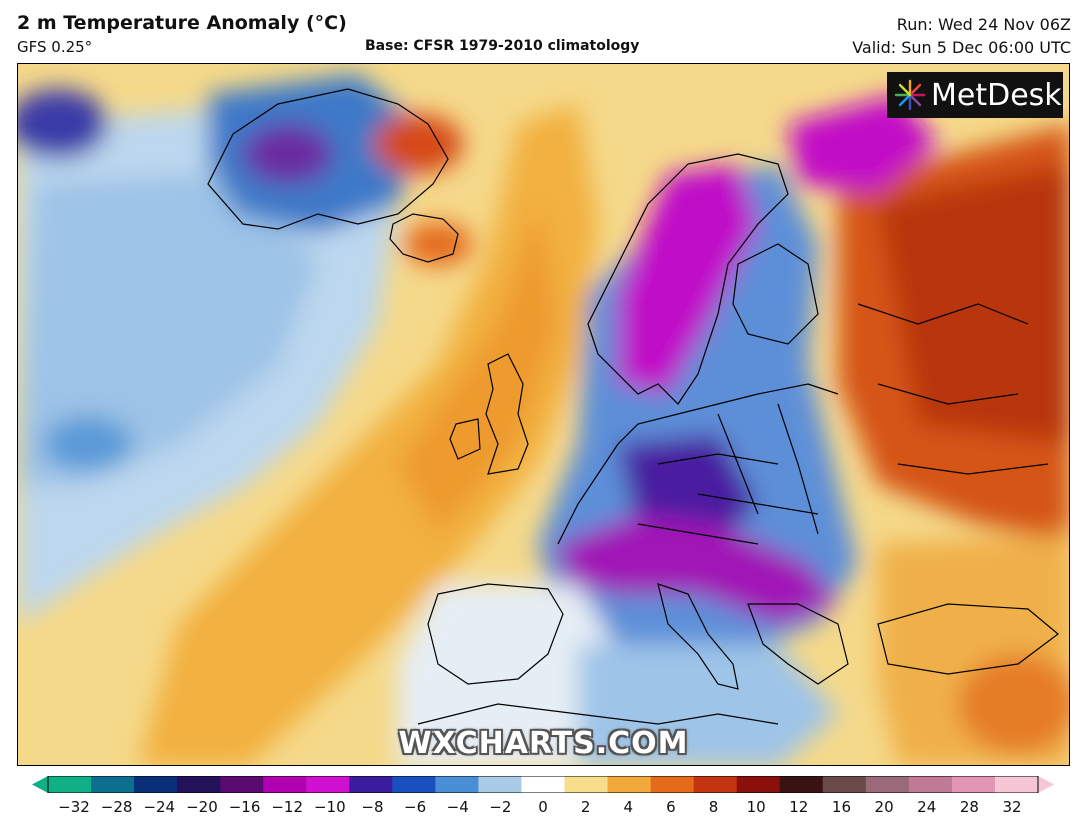 Image resolution: width=1088 pixels, height=833 pixels. I want to click on colorbar-tick-label: −16, so click(244, 807).